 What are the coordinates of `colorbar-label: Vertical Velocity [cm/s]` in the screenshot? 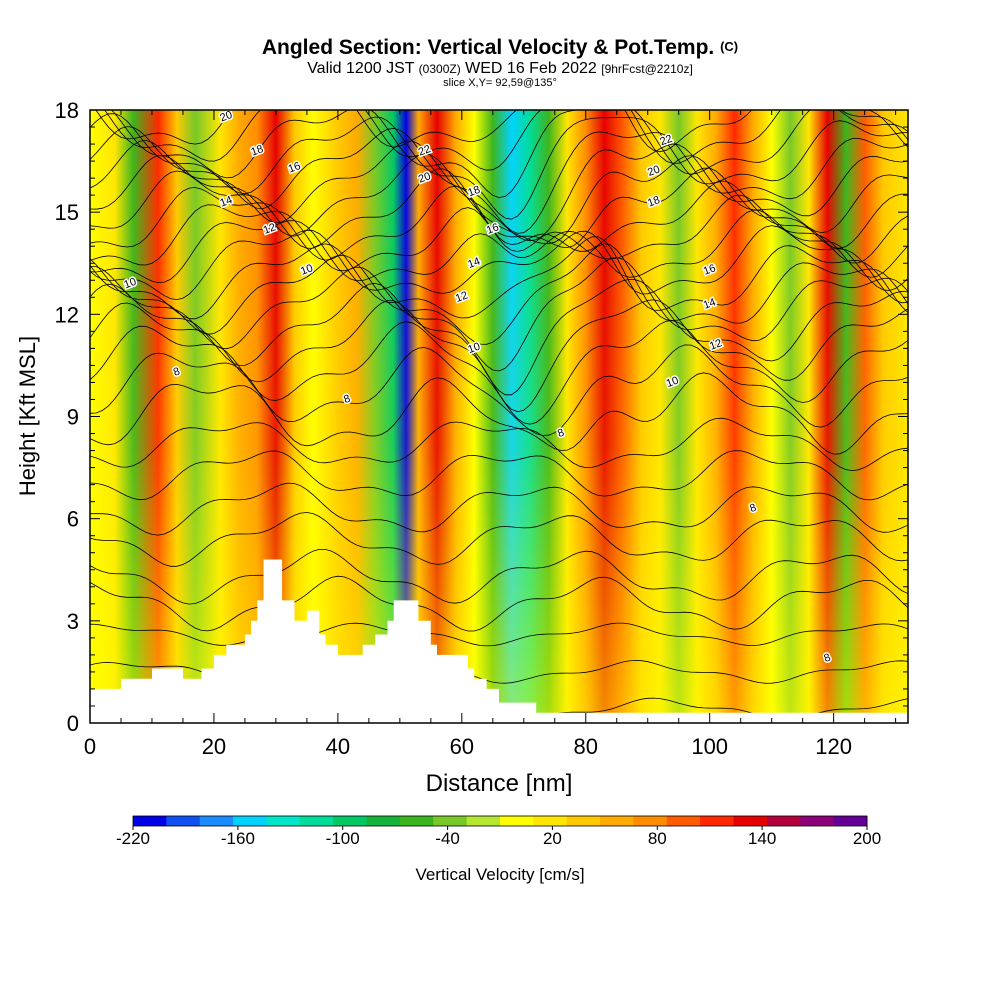 It's located at (499, 874).